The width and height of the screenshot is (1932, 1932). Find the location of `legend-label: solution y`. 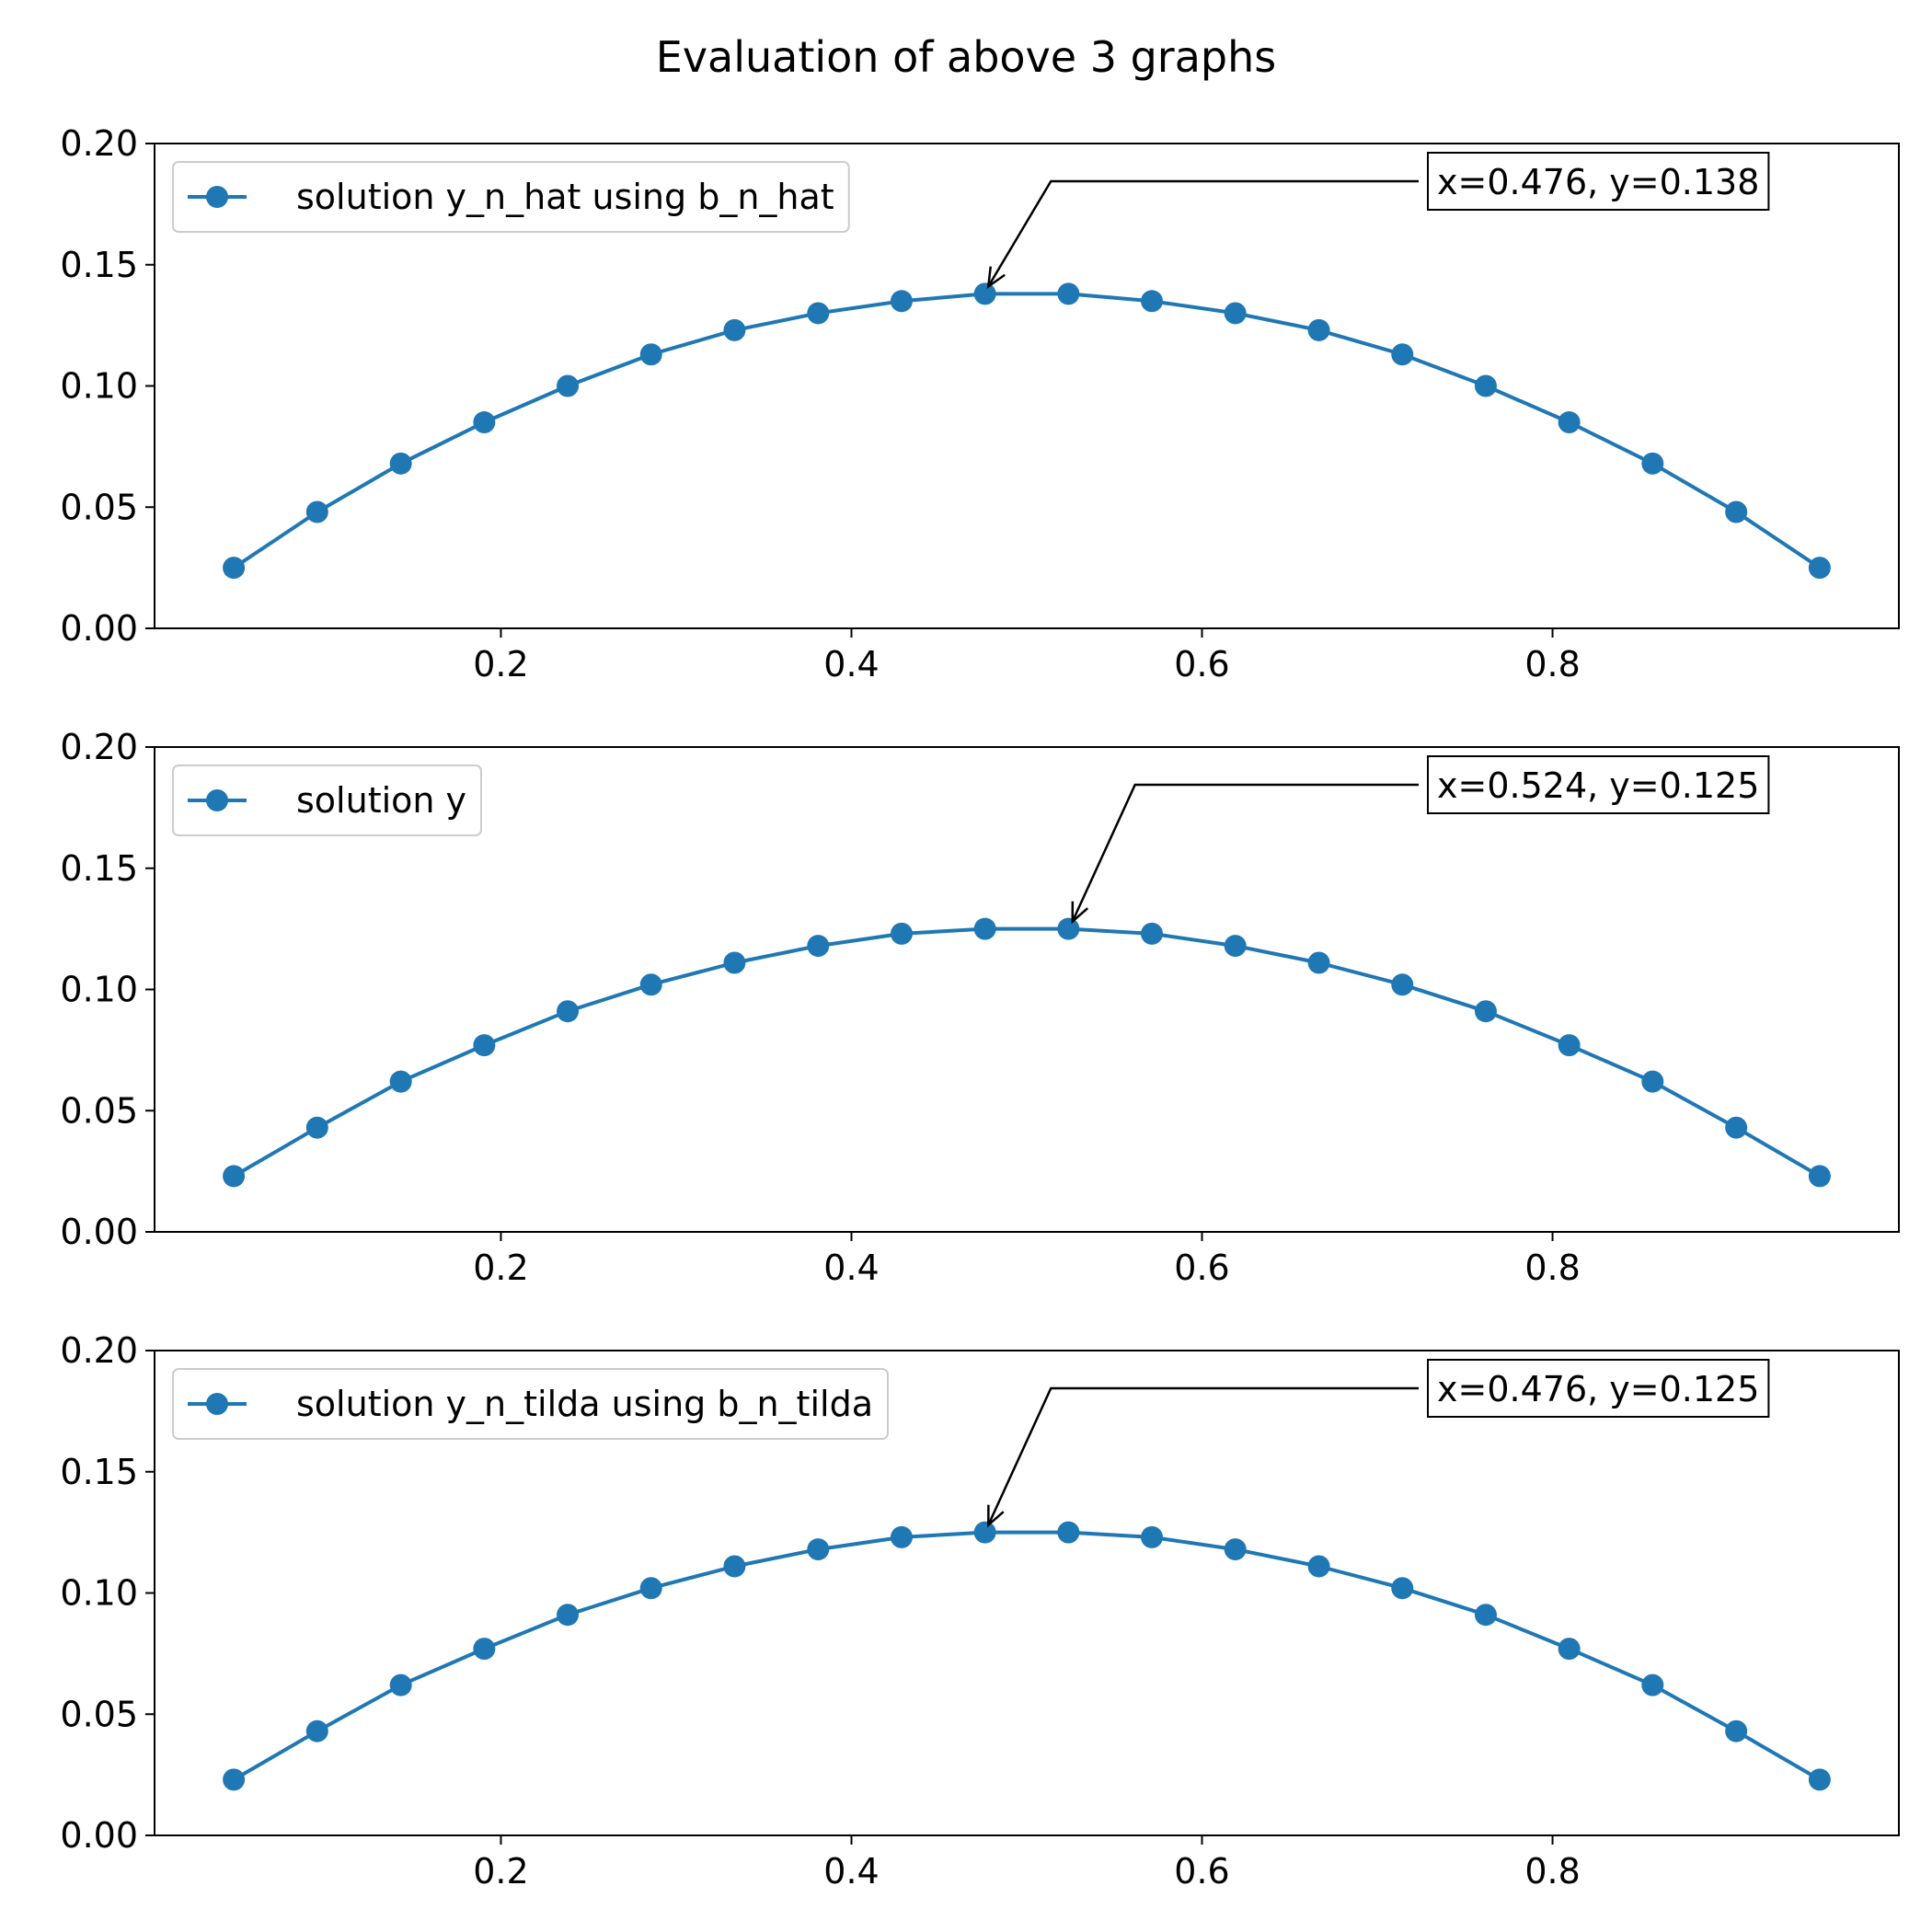

legend-label: solution y is located at coordinates (381, 800).